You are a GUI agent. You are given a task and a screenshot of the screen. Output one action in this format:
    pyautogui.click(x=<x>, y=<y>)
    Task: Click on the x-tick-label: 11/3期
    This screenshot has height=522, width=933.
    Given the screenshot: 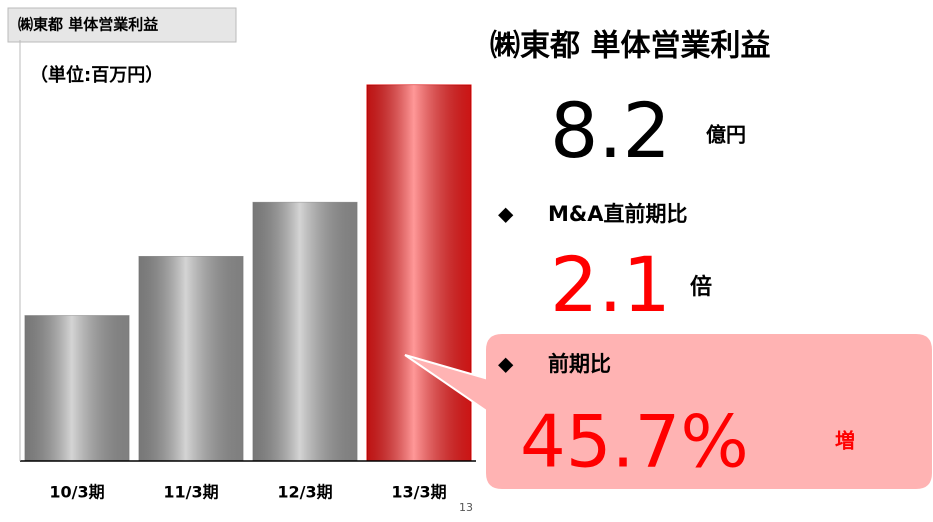 What is the action you would take?
    pyautogui.click(x=190, y=492)
    